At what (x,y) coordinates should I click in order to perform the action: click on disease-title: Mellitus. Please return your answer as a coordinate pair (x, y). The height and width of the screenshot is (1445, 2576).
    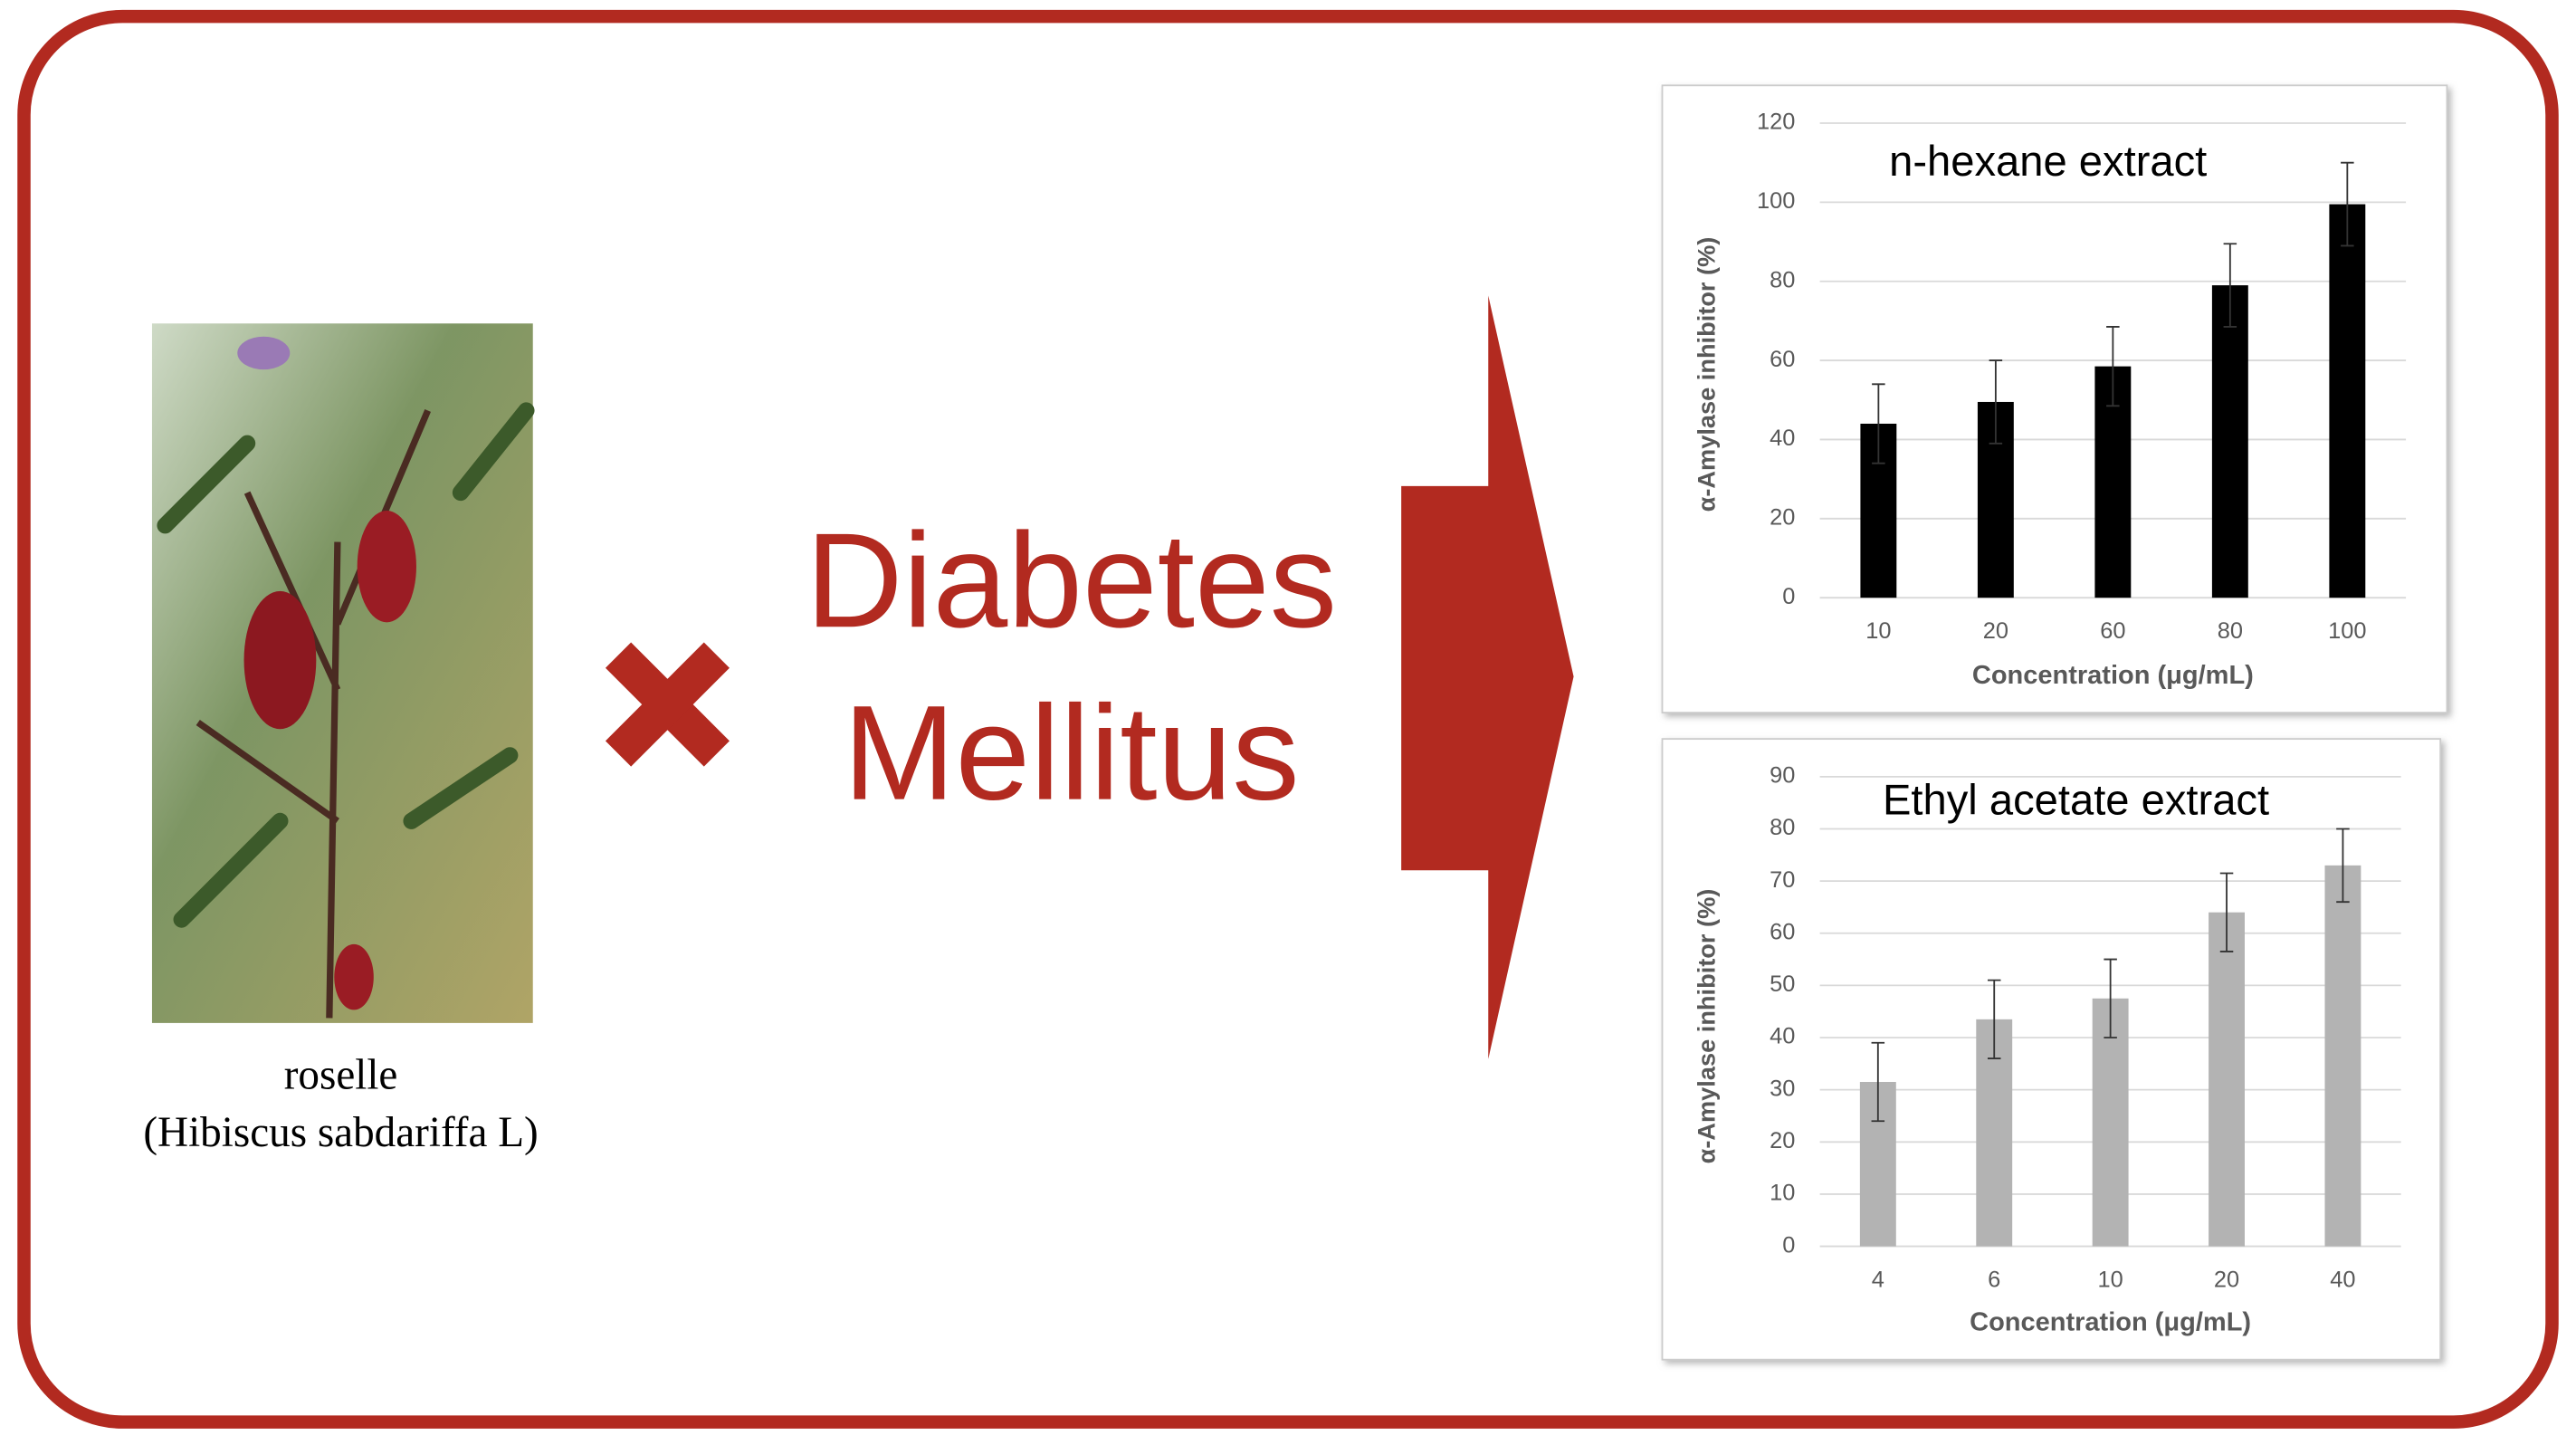
    Looking at the image, I should click on (1072, 752).